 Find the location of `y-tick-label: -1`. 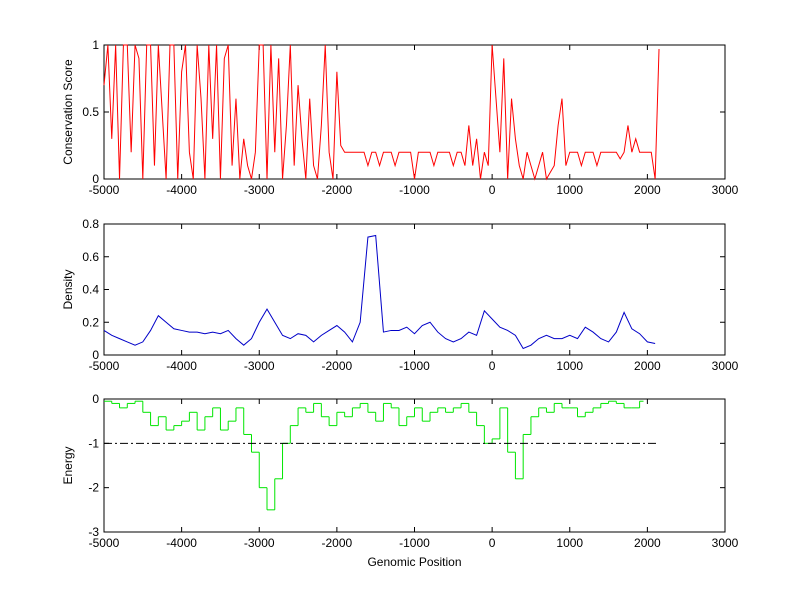

y-tick-label: -1 is located at coordinates (93, 443).